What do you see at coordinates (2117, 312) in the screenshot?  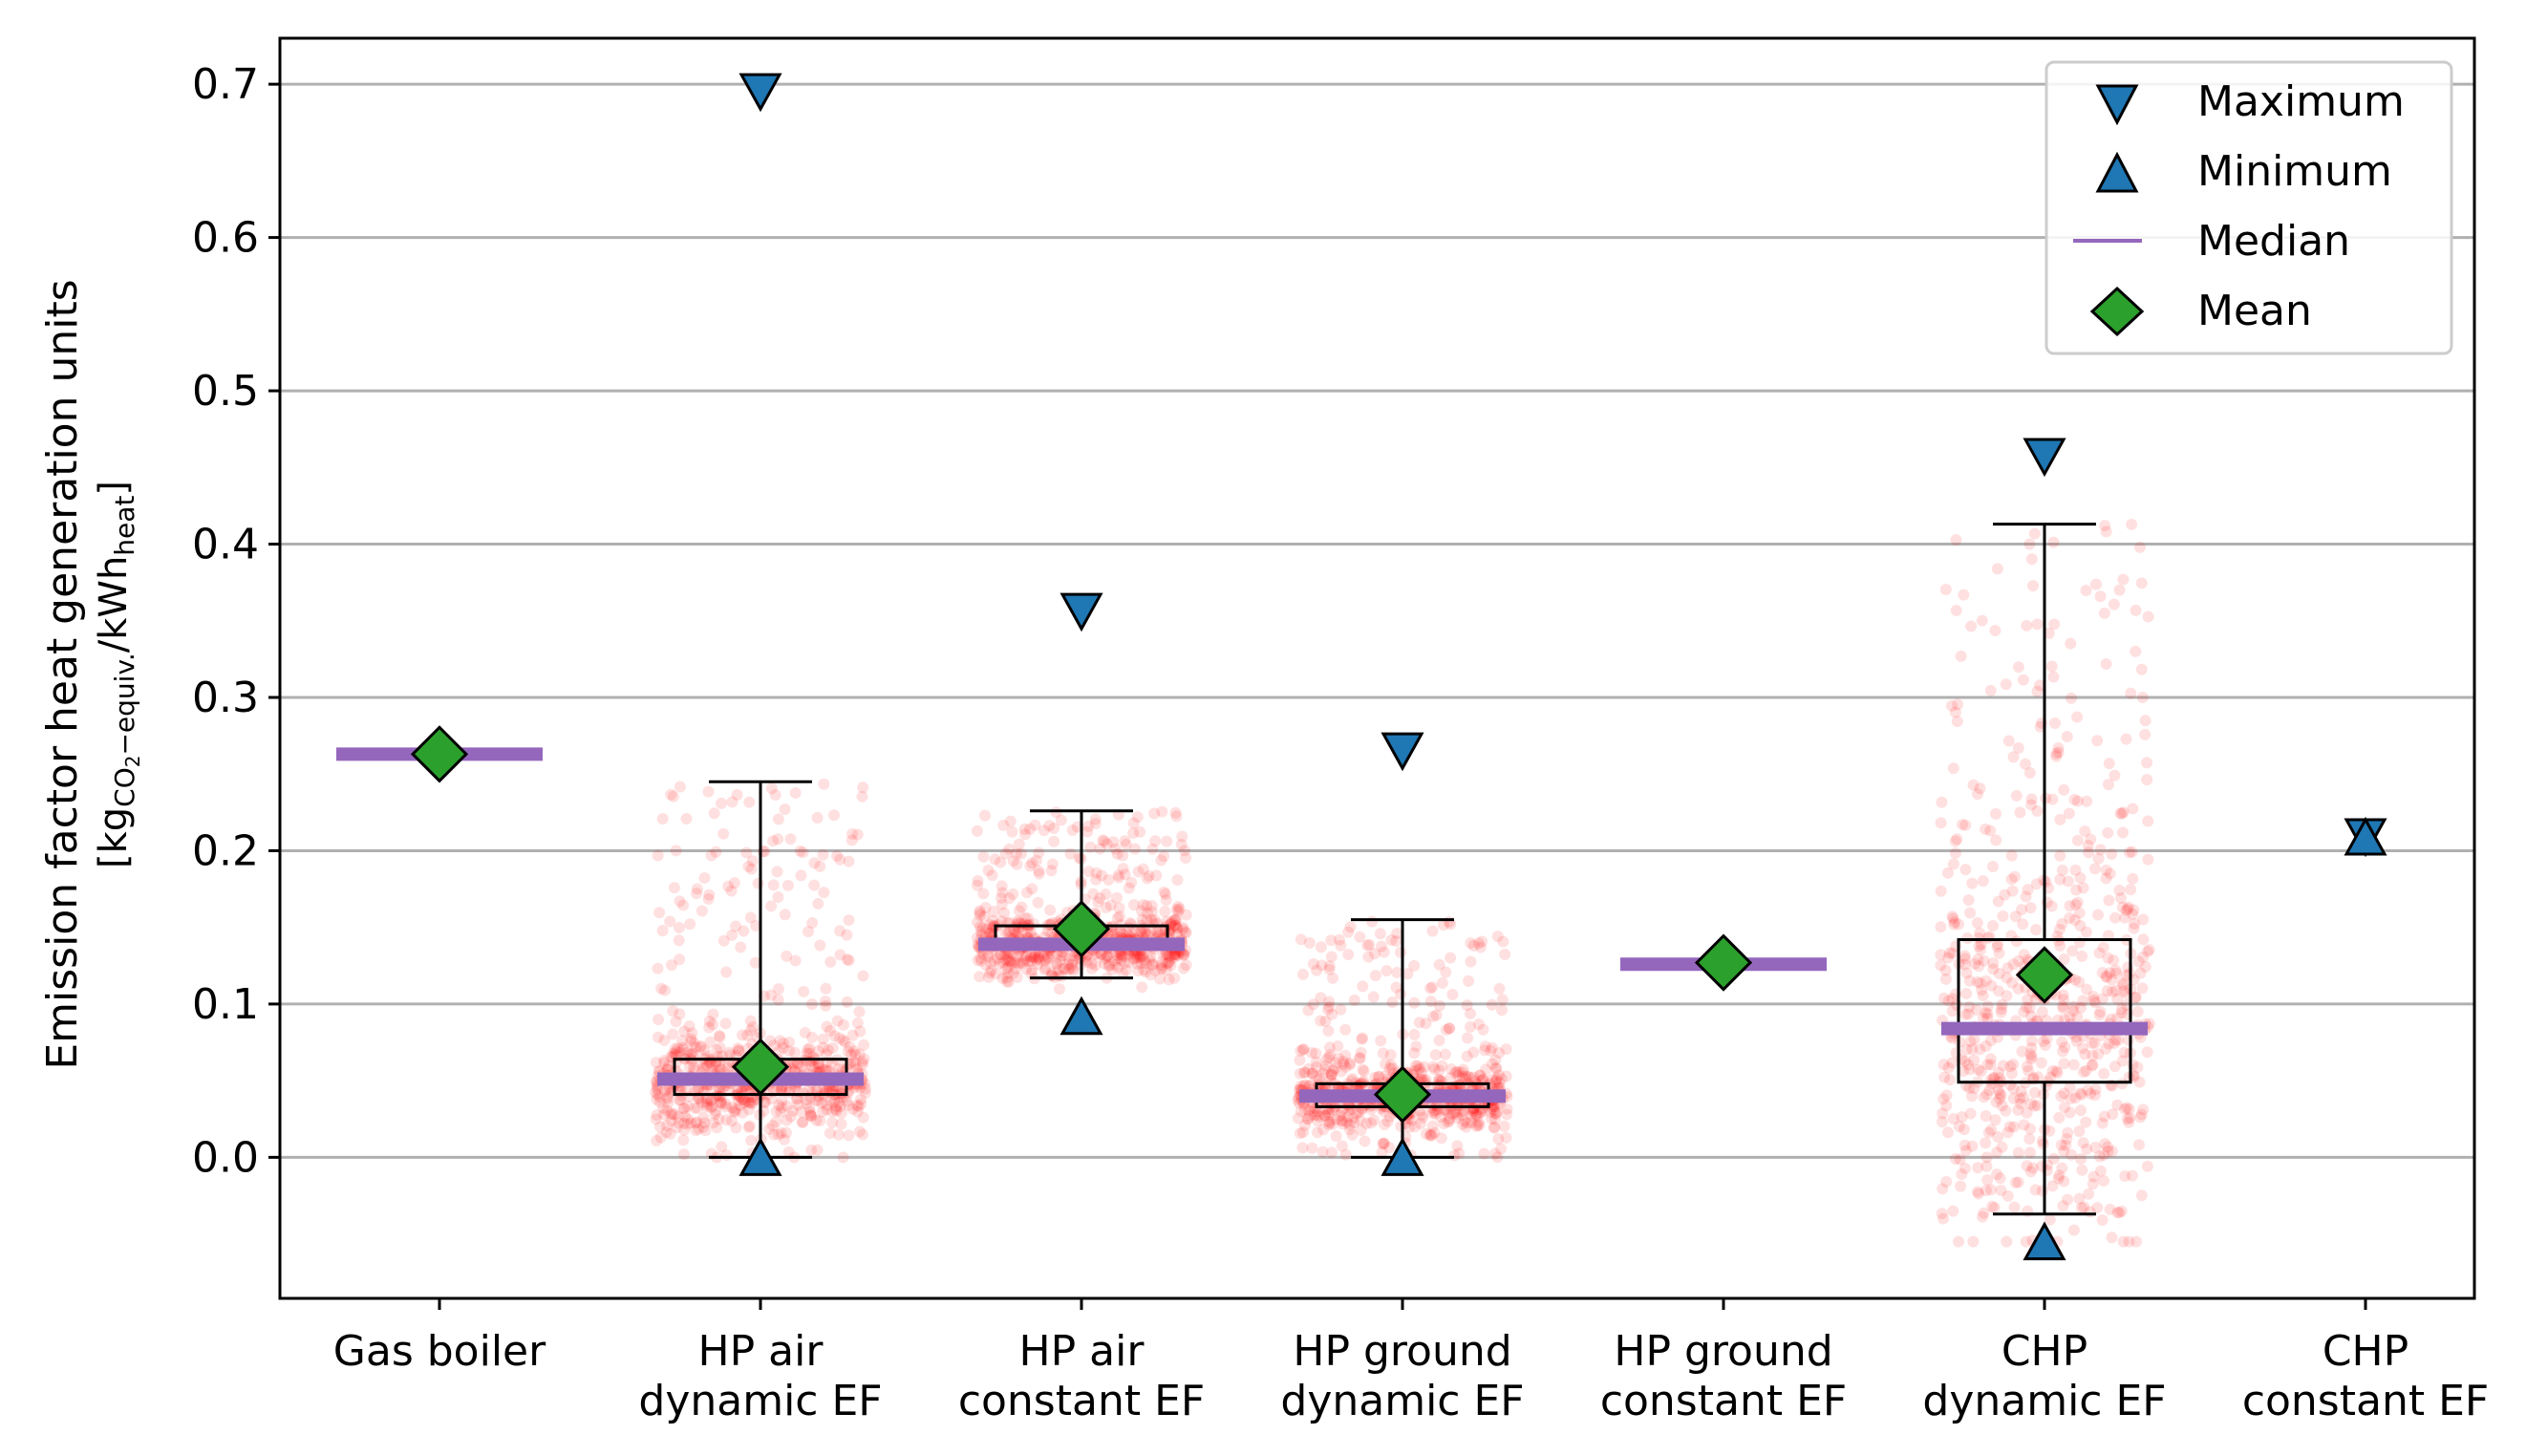 I see `legend-mean-marker` at bounding box center [2117, 312].